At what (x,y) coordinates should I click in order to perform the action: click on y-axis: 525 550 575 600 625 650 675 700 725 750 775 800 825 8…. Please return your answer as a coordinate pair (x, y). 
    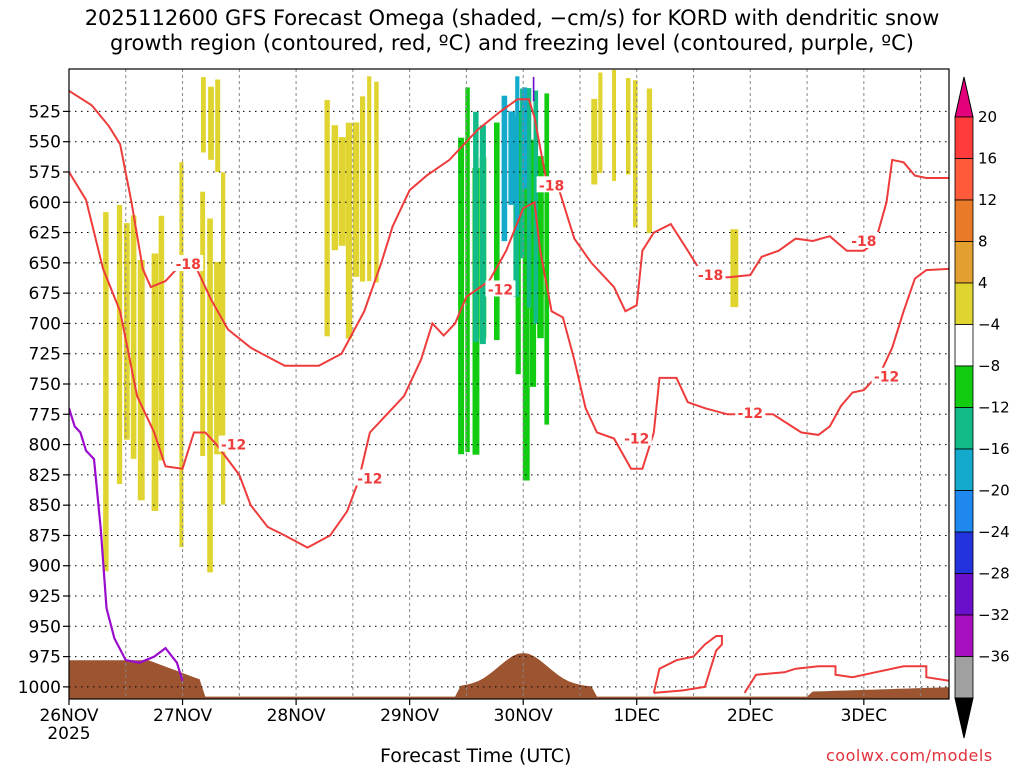
    Looking at the image, I should click on (43, 400).